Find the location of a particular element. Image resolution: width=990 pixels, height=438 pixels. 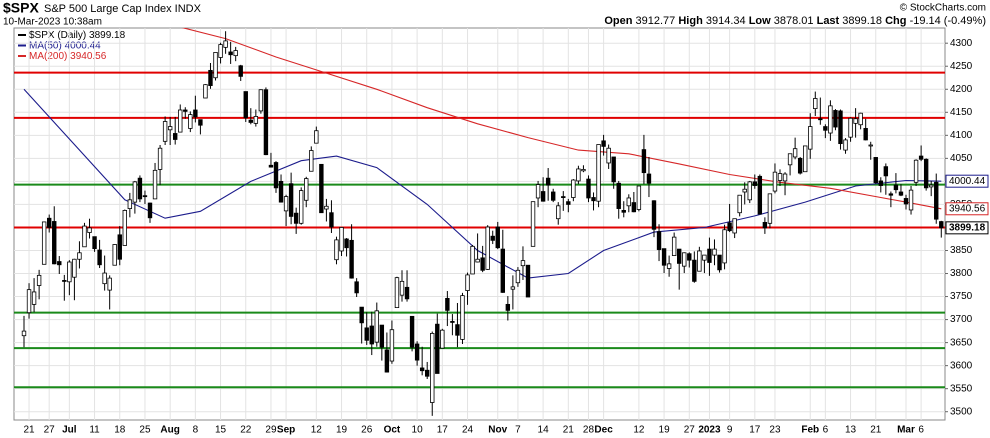

x-tick-label: 24 is located at coordinates (468, 430).